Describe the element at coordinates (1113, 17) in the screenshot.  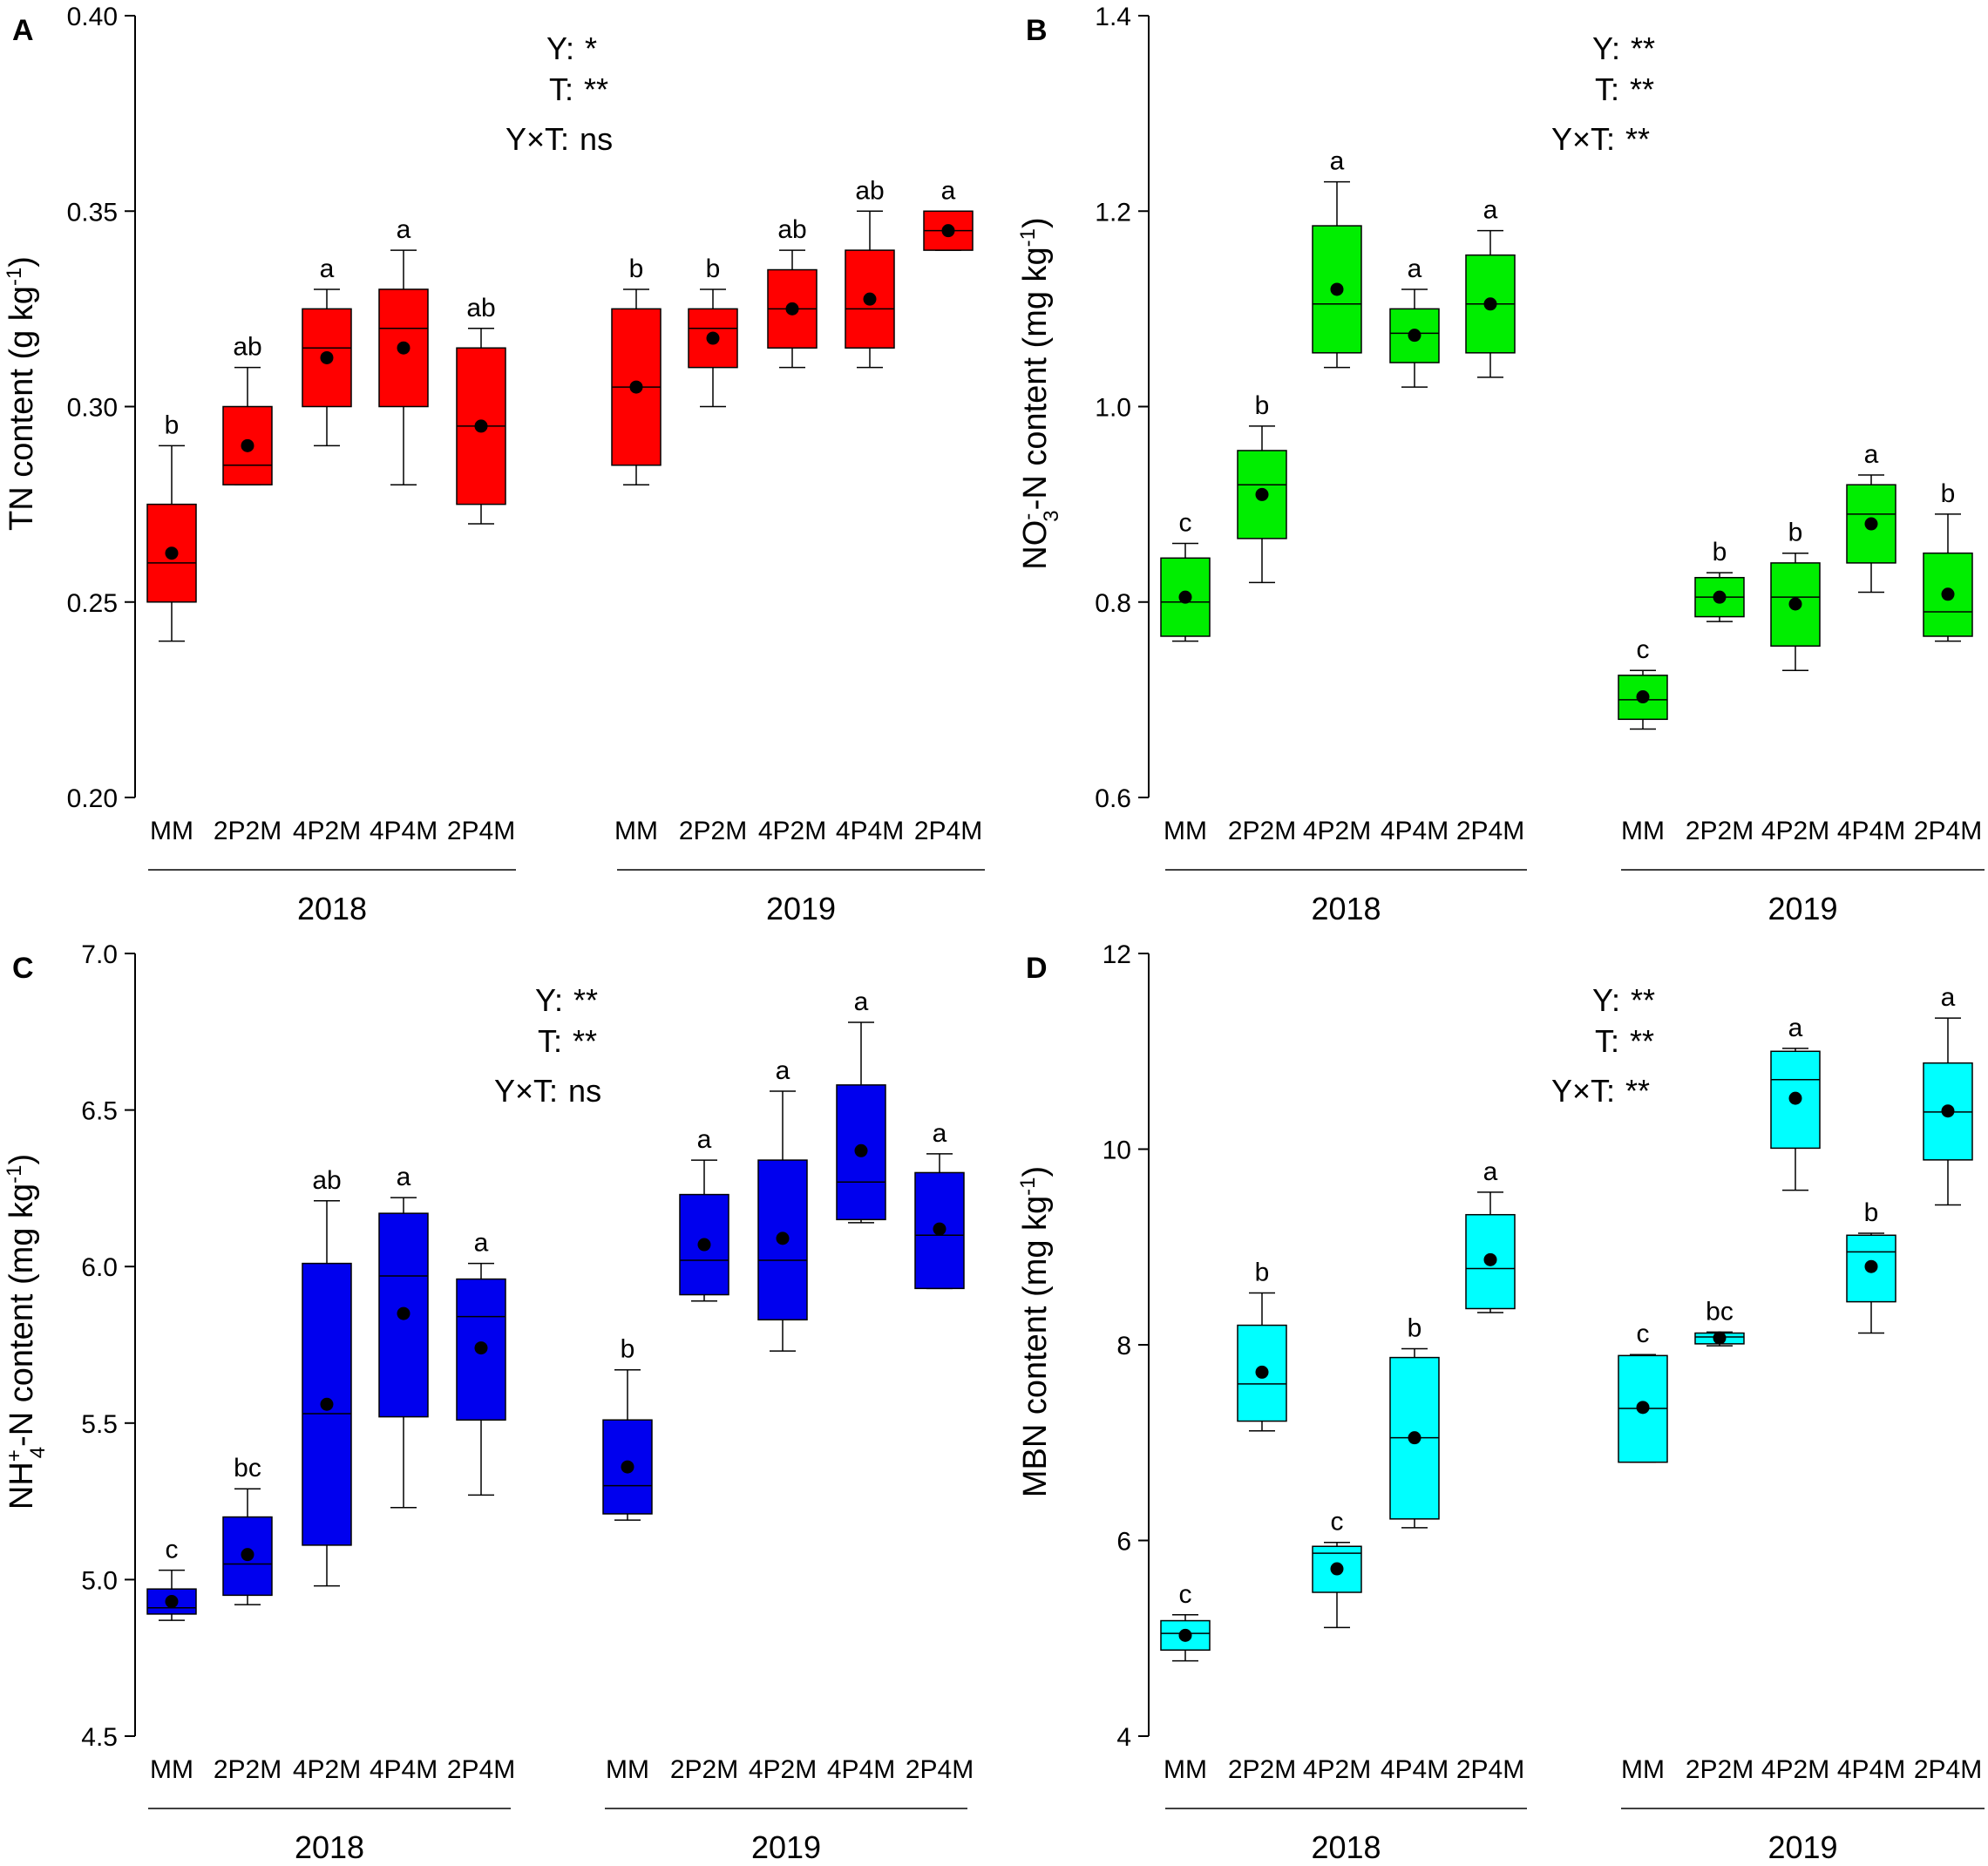
I see `y-tick-label: 1.4` at that location.